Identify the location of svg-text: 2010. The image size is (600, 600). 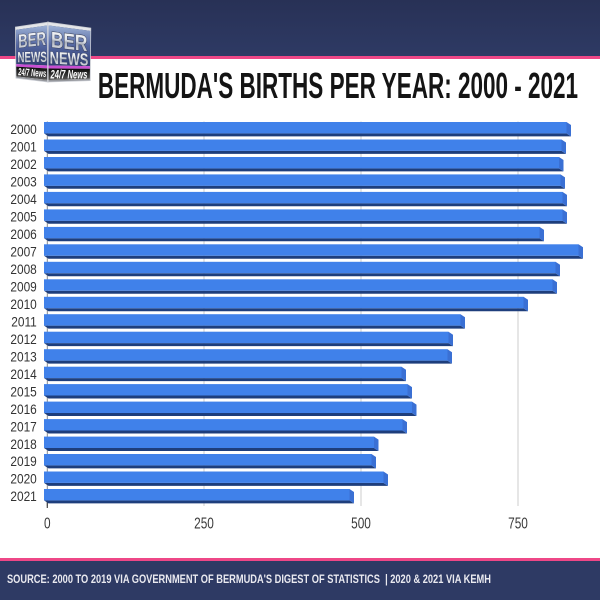
(23, 304).